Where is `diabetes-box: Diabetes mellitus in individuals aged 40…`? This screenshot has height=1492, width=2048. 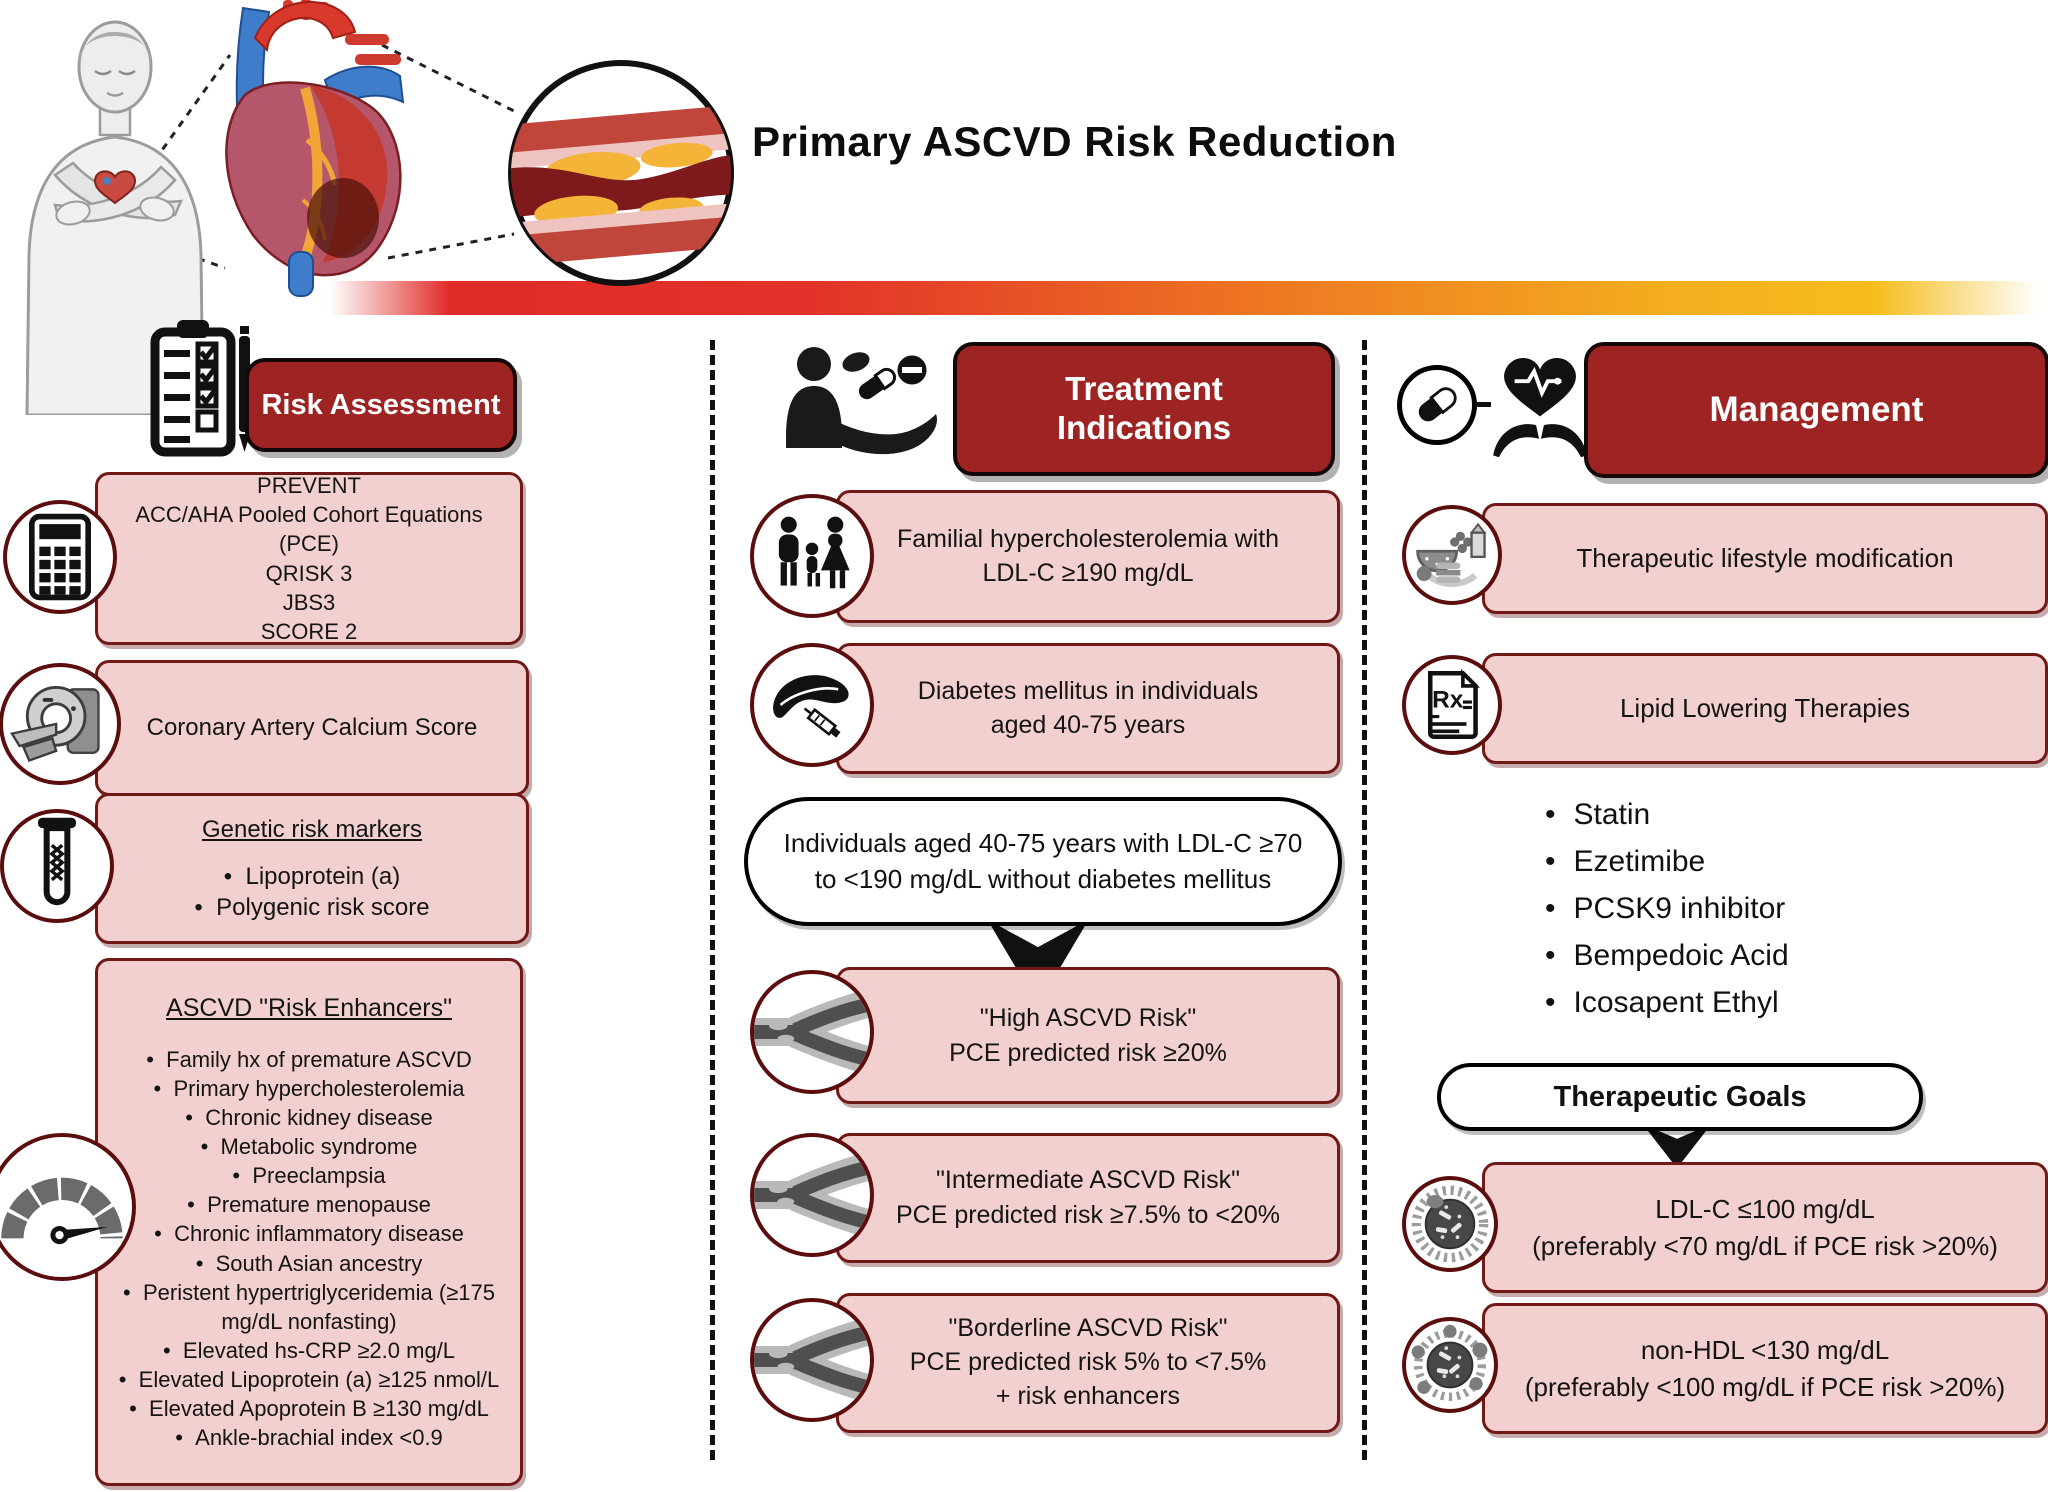 diabetes-box: Diabetes mellitus in individuals aged 40… is located at coordinates (1088, 708).